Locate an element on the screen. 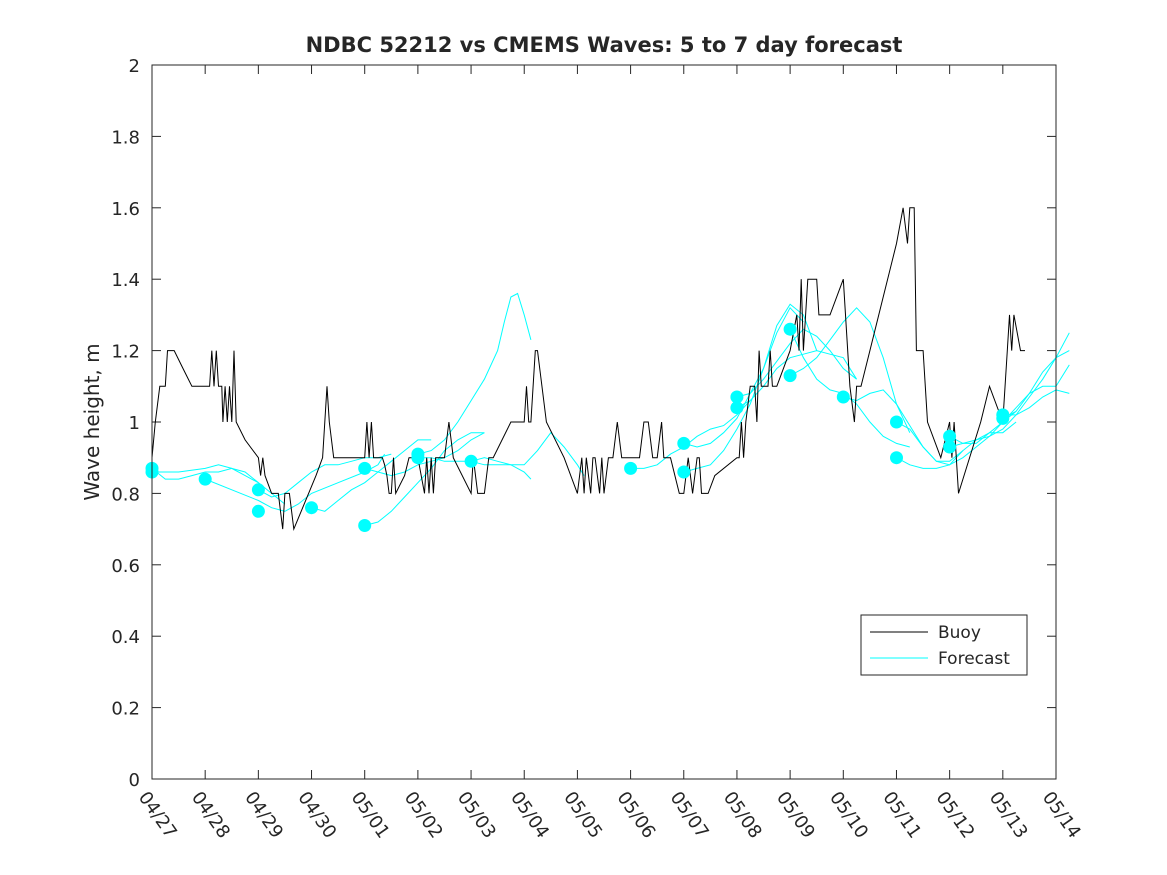 The width and height of the screenshot is (1167, 875). legend-box is located at coordinates (944, 645).